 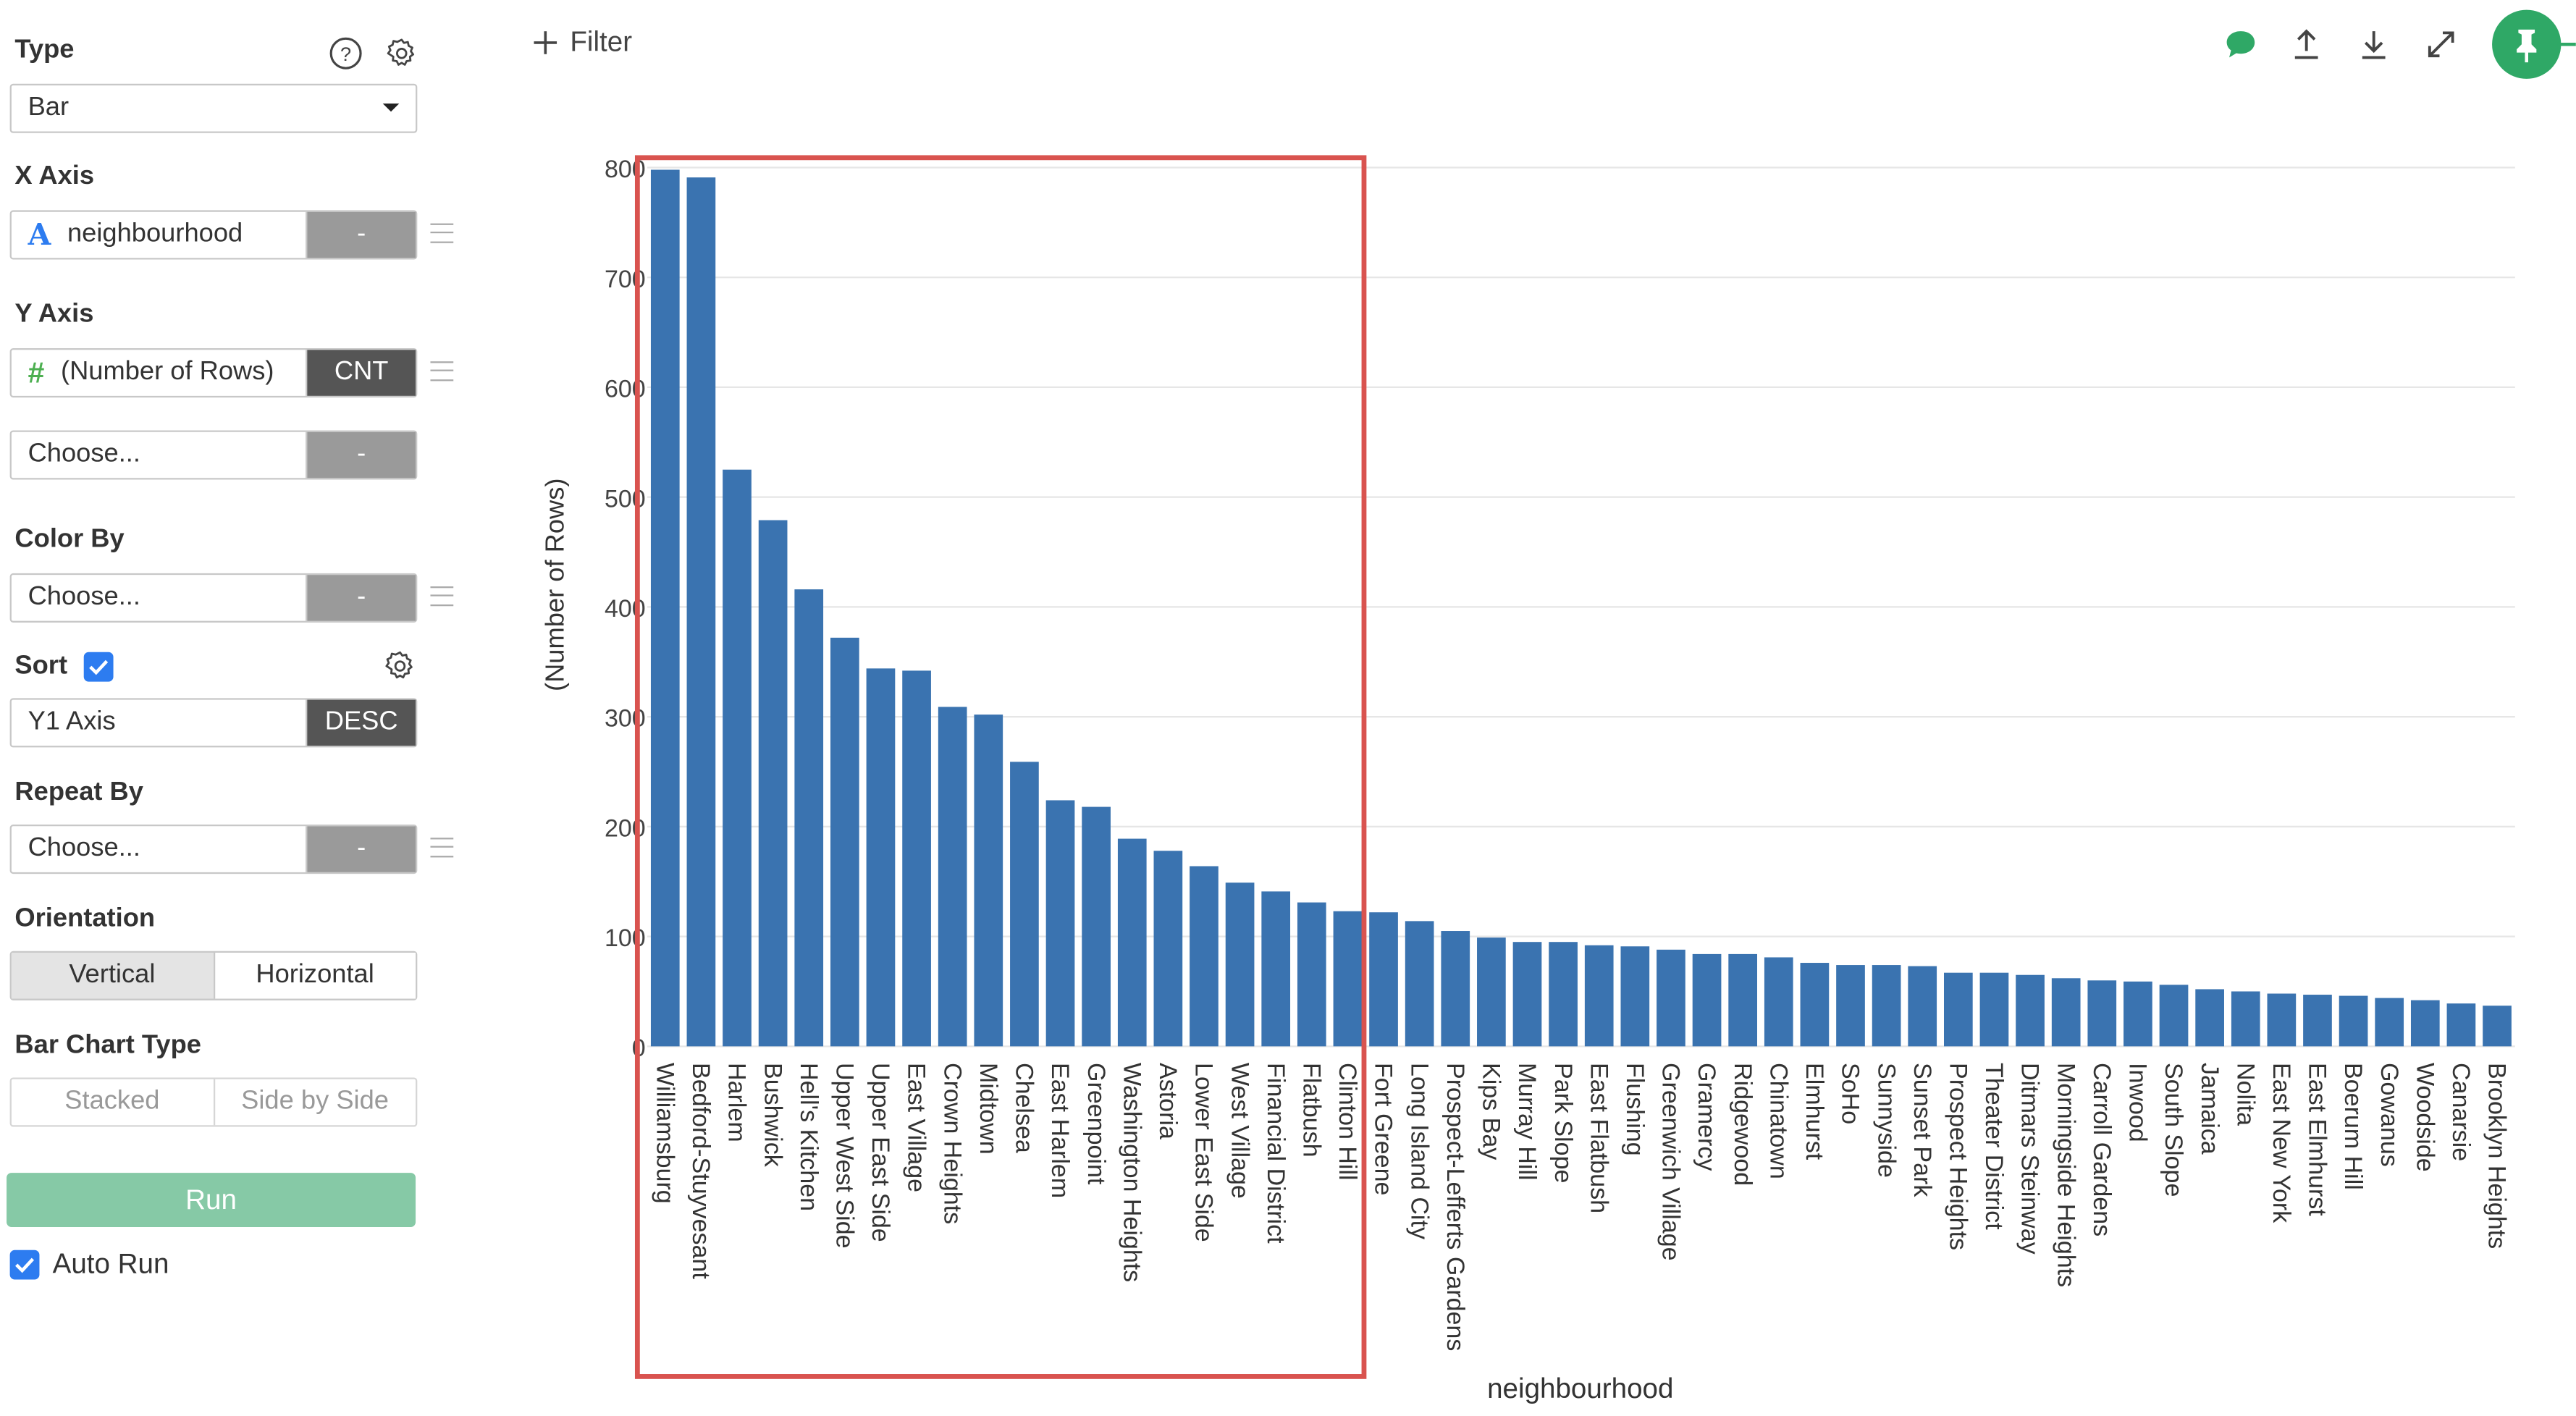 I want to click on help-icon: ?, so click(x=346, y=53).